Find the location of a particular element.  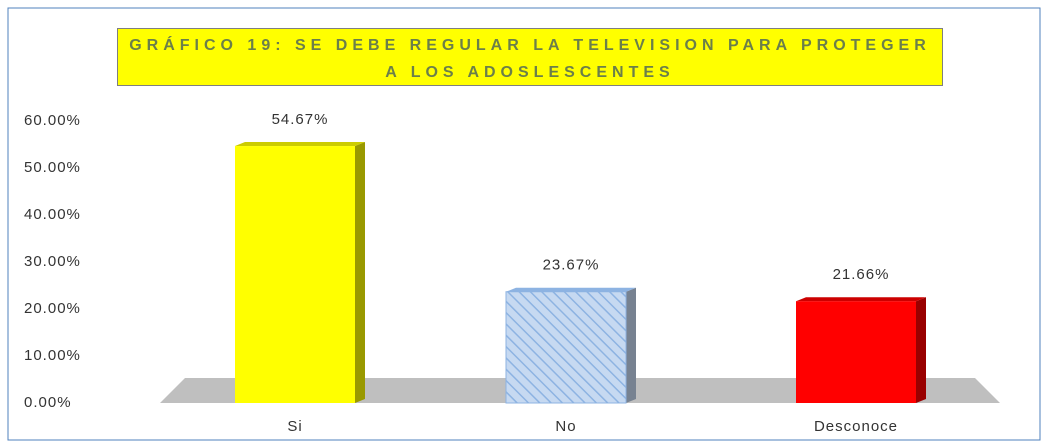

y-tick-label: 30.00% is located at coordinates (52, 261).